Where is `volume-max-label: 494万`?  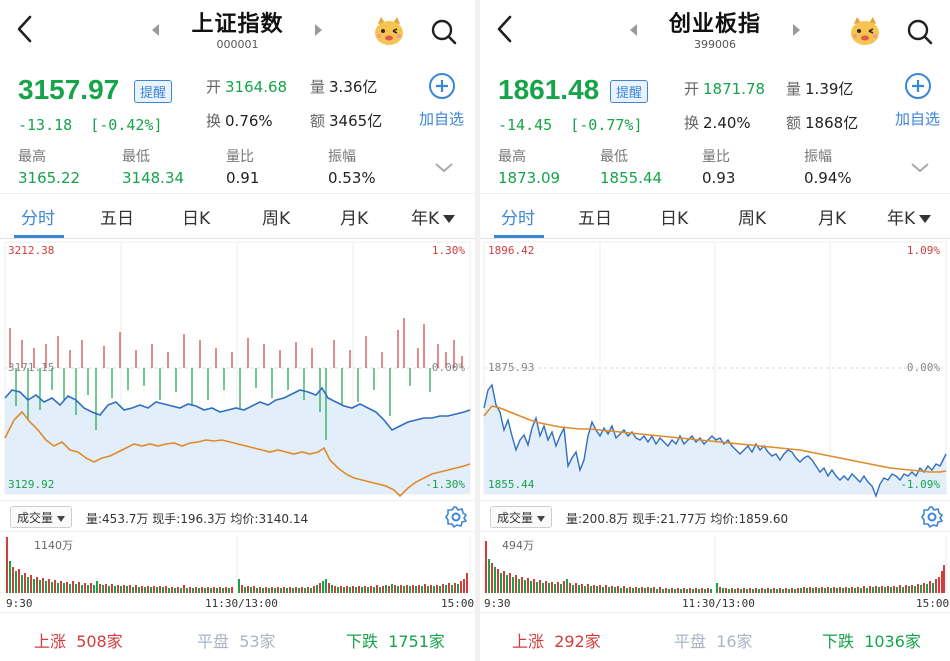 volume-max-label: 494万 is located at coordinates (518, 545).